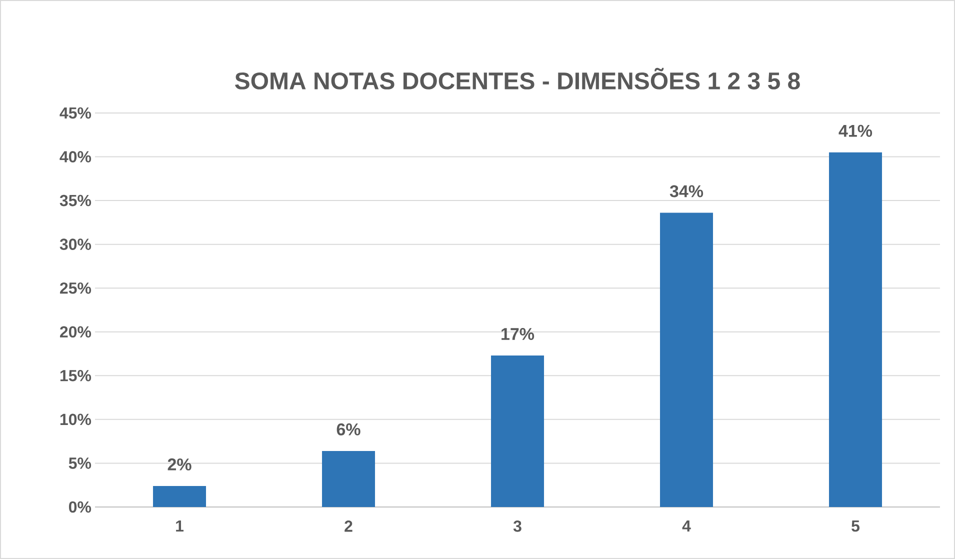 The width and height of the screenshot is (955, 559). I want to click on y-tick-label: 35%, so click(76, 200).